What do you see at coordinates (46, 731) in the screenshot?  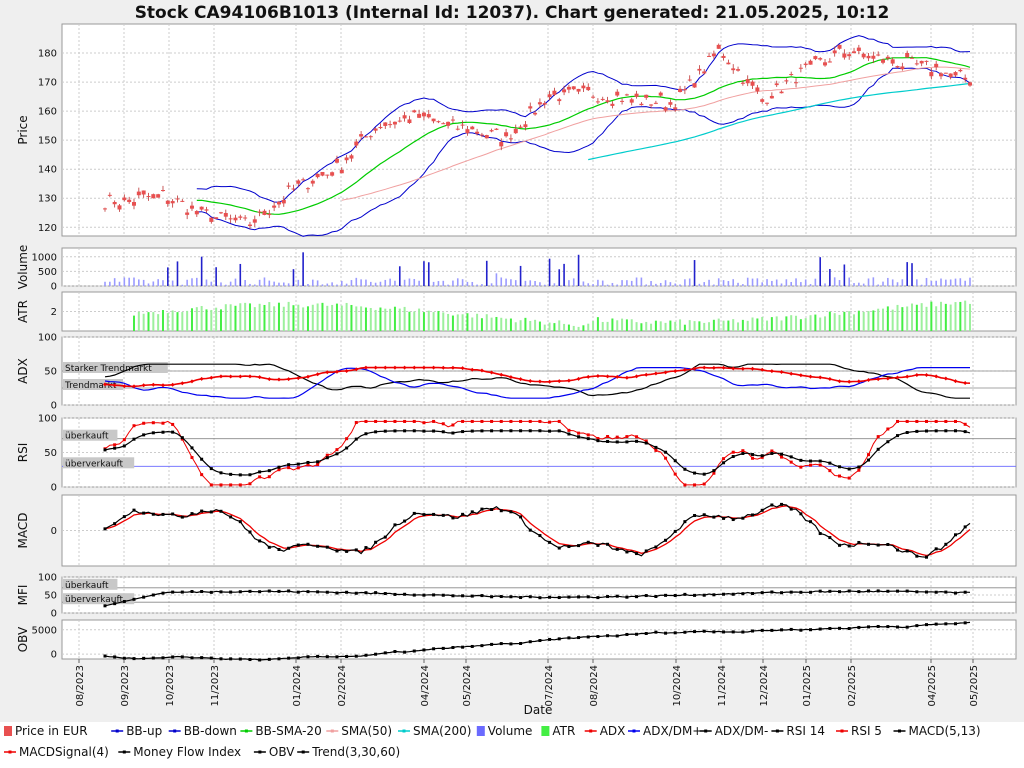 I see `legend-item: Price in EUR` at bounding box center [46, 731].